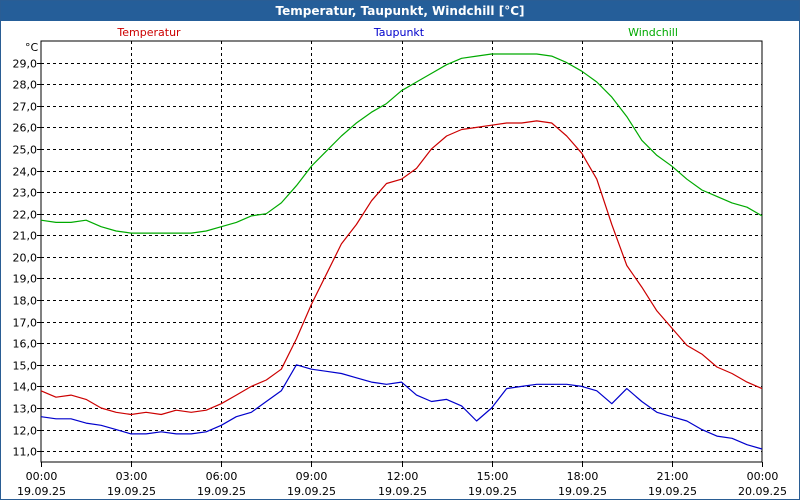  What do you see at coordinates (653, 32) in the screenshot?
I see `legend-windchill: Windchill` at bounding box center [653, 32].